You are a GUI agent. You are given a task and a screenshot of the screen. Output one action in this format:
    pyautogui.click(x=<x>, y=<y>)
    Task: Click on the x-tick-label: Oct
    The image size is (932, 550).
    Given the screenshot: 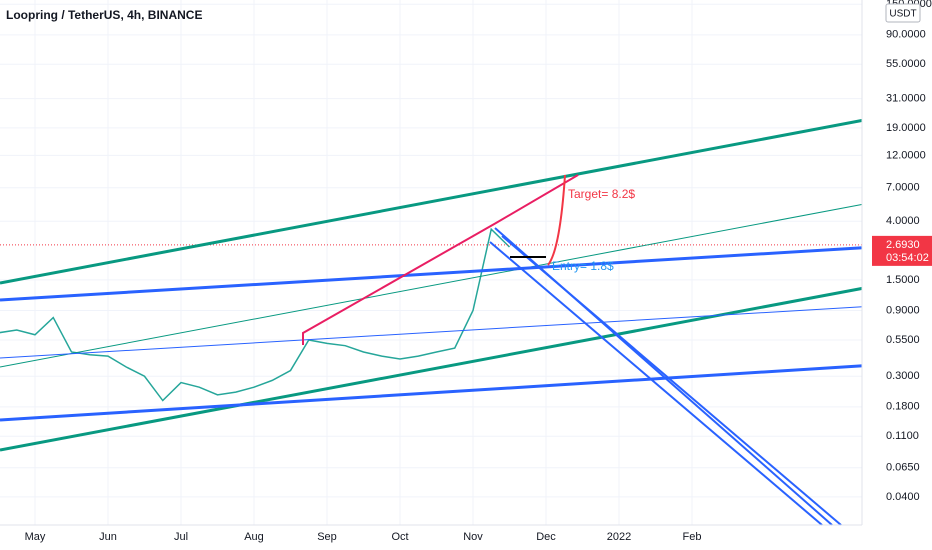 What is the action you would take?
    pyautogui.click(x=399, y=537)
    